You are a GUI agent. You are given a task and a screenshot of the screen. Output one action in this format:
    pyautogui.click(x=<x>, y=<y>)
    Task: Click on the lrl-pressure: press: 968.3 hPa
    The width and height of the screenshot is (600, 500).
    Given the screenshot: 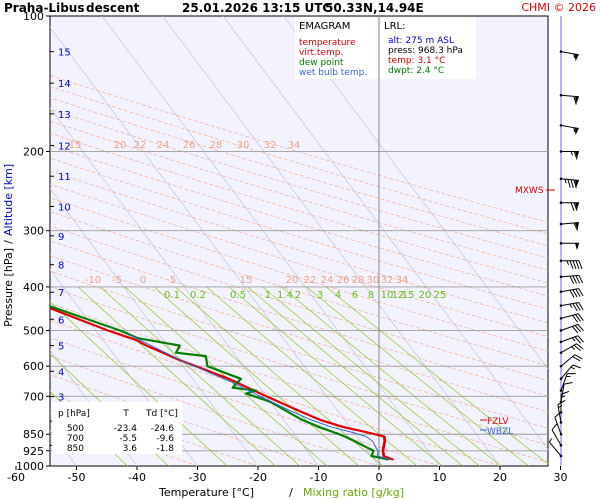 What is the action you would take?
    pyautogui.click(x=425, y=51)
    